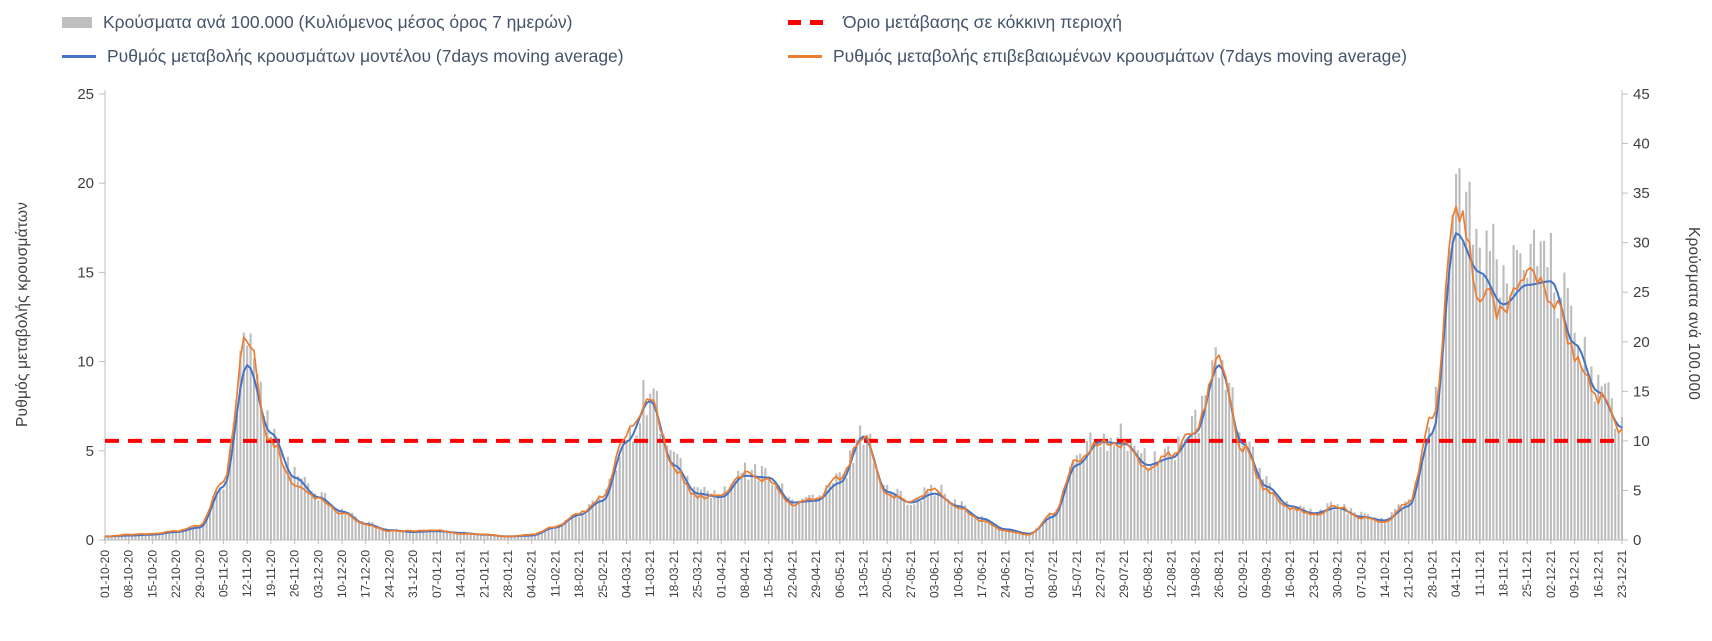  Describe the element at coordinates (1622, 574) in the screenshot. I see `x-axis-date-label: 23-12-21` at that location.